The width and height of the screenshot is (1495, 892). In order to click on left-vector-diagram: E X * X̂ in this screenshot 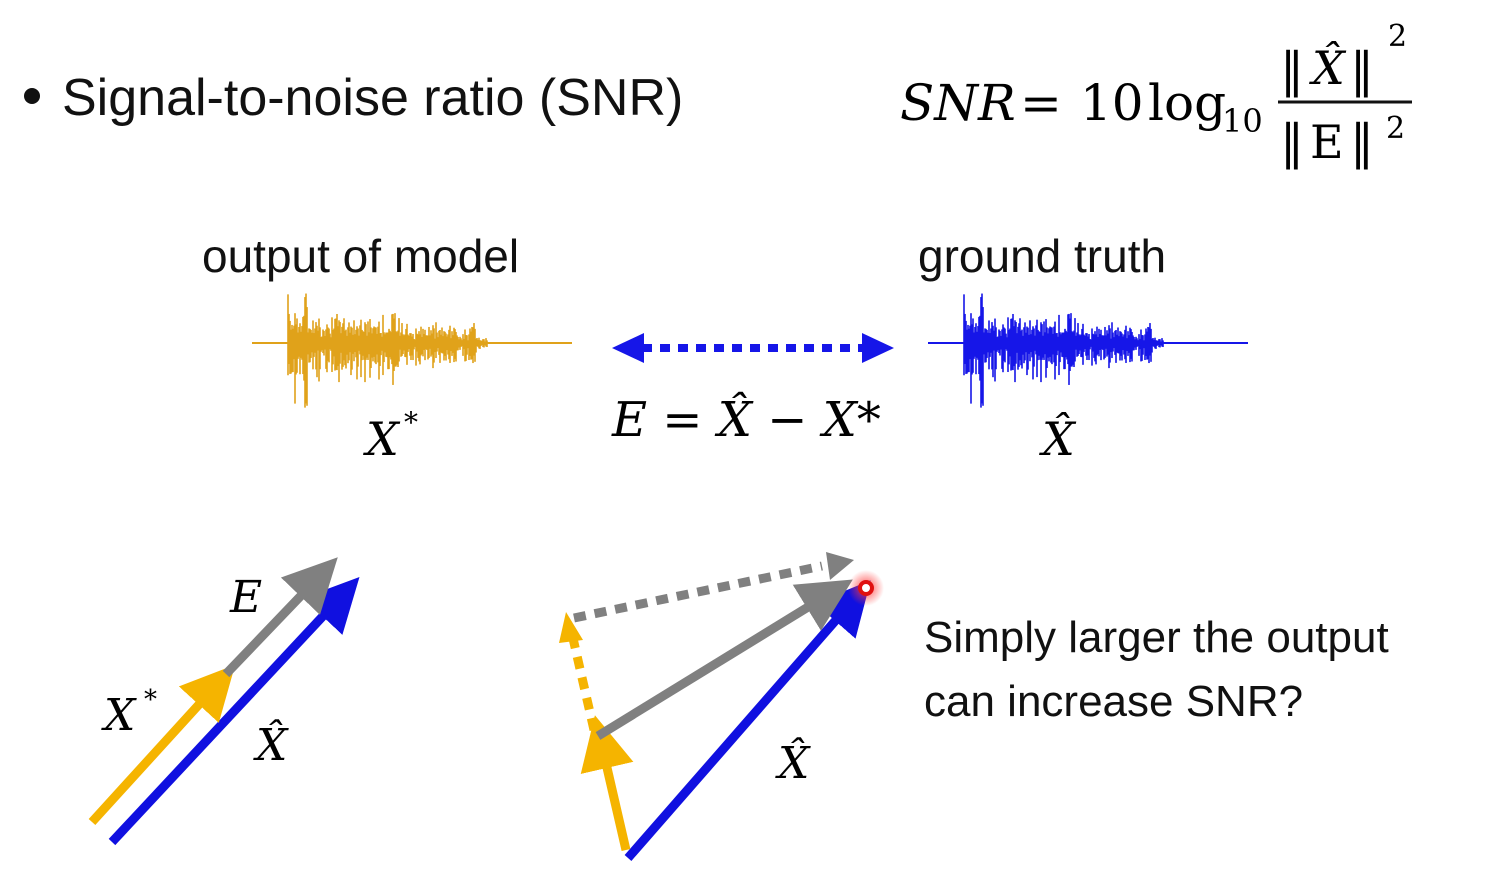, I will do `click(224, 701)`.